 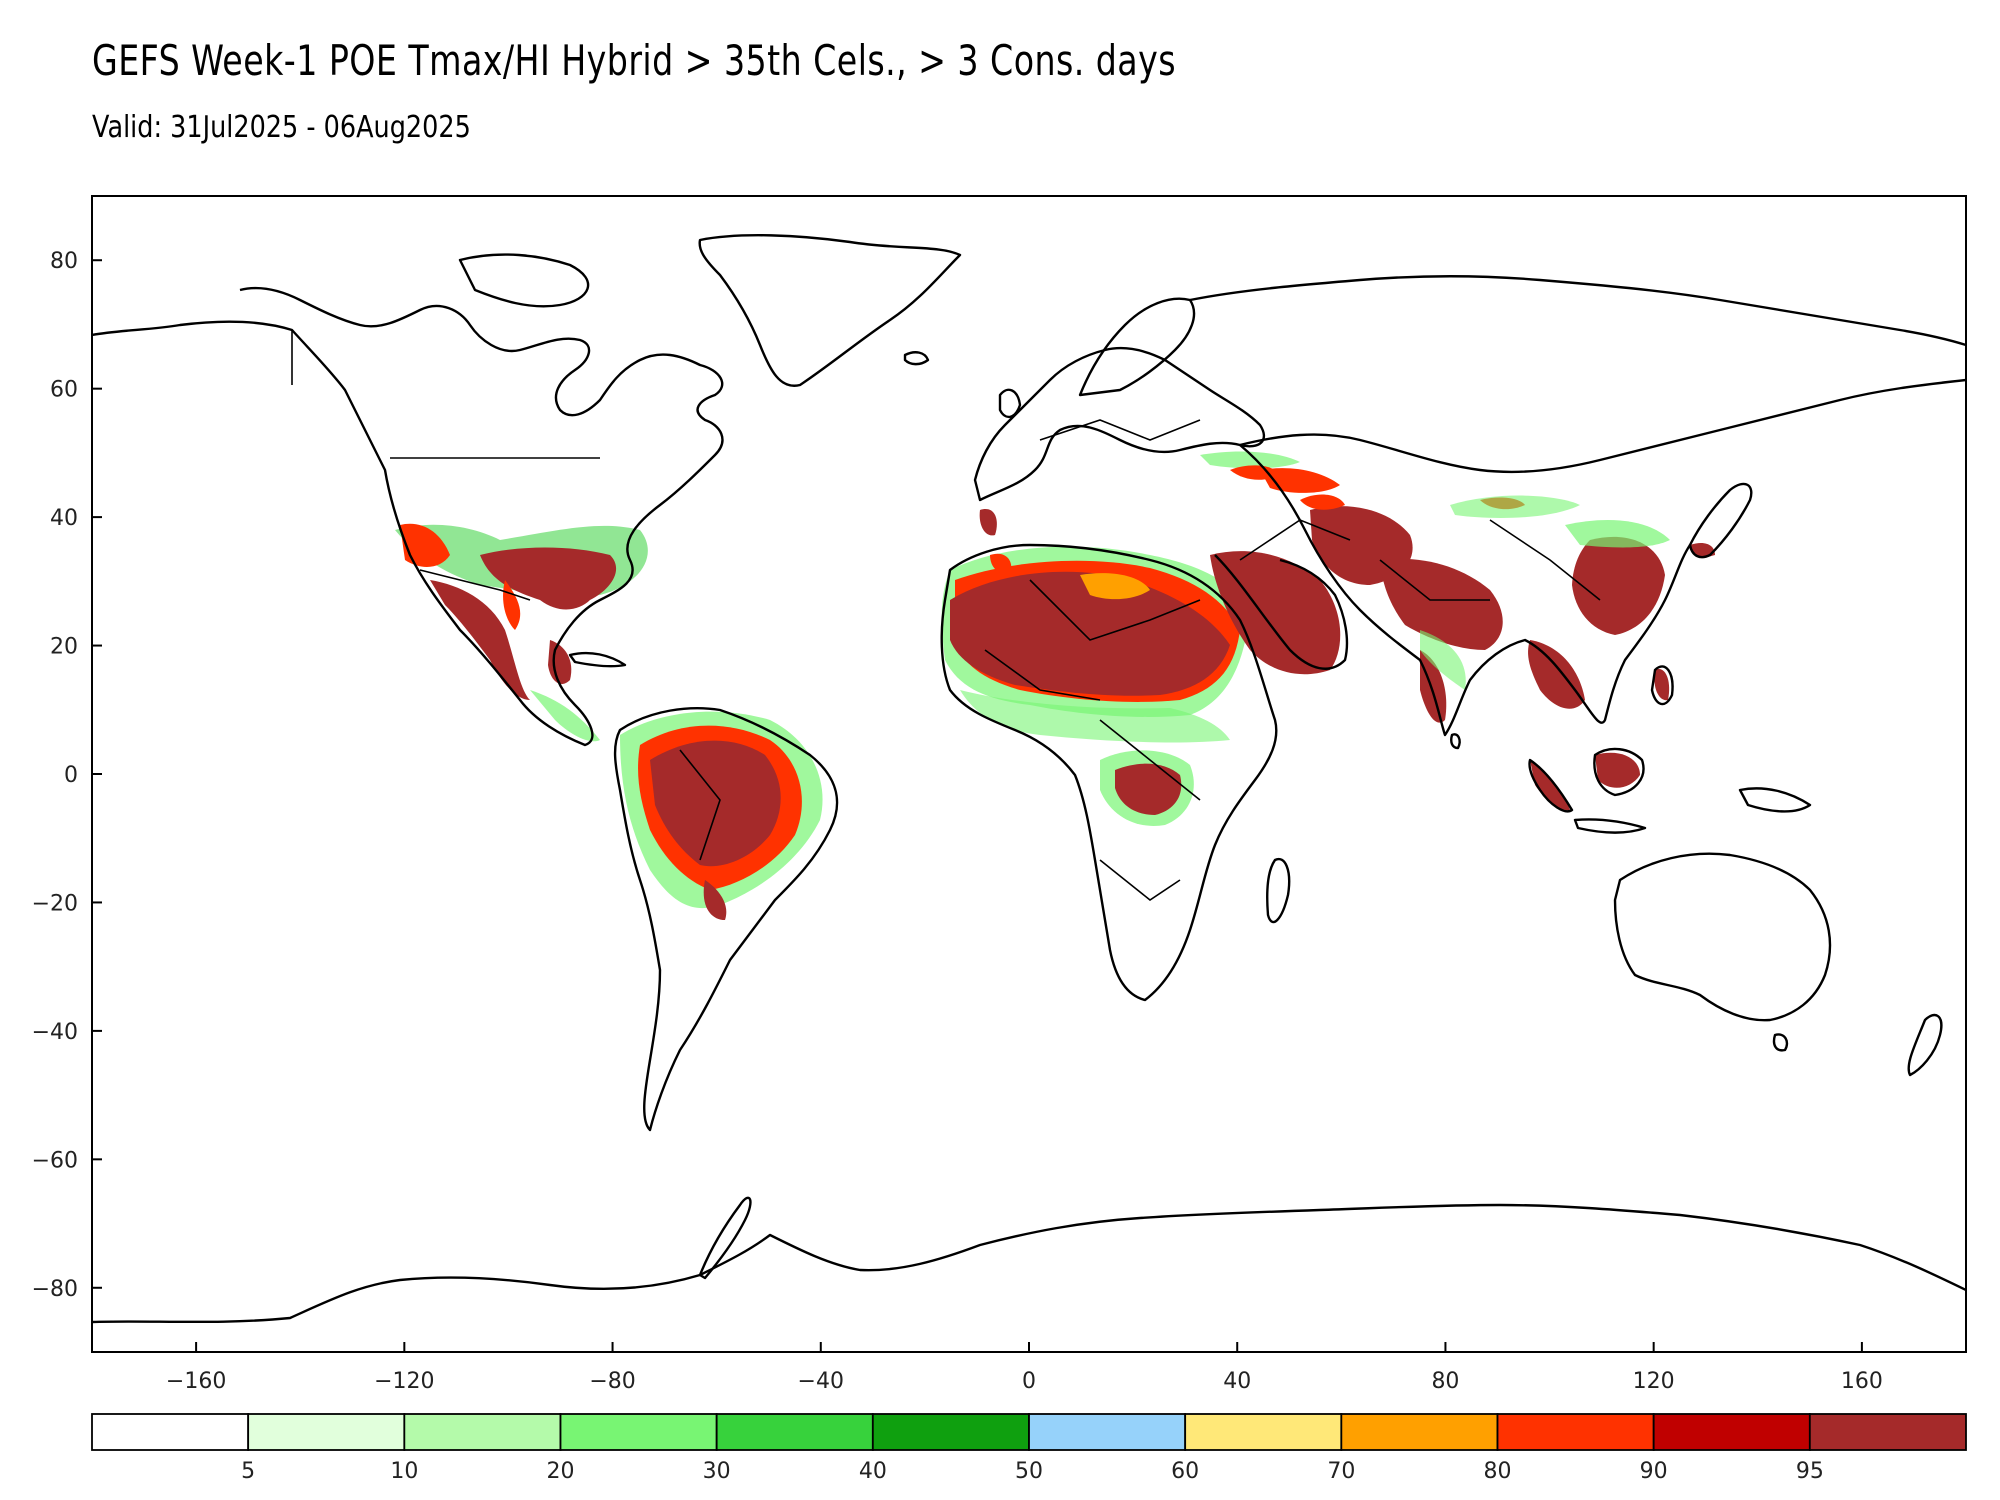 What do you see at coordinates (55, 903) in the screenshot?
I see `lat-tick-label: −20` at bounding box center [55, 903].